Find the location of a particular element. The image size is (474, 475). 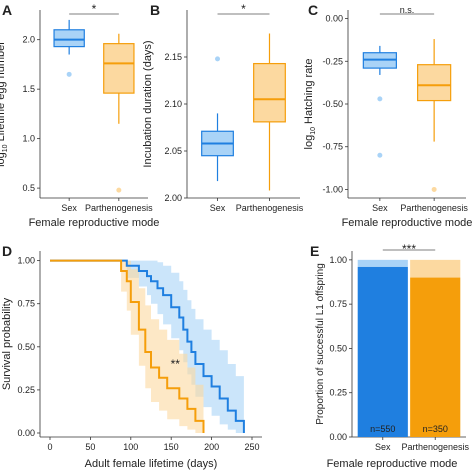

panel-label: B is located at coordinates (155, 10).